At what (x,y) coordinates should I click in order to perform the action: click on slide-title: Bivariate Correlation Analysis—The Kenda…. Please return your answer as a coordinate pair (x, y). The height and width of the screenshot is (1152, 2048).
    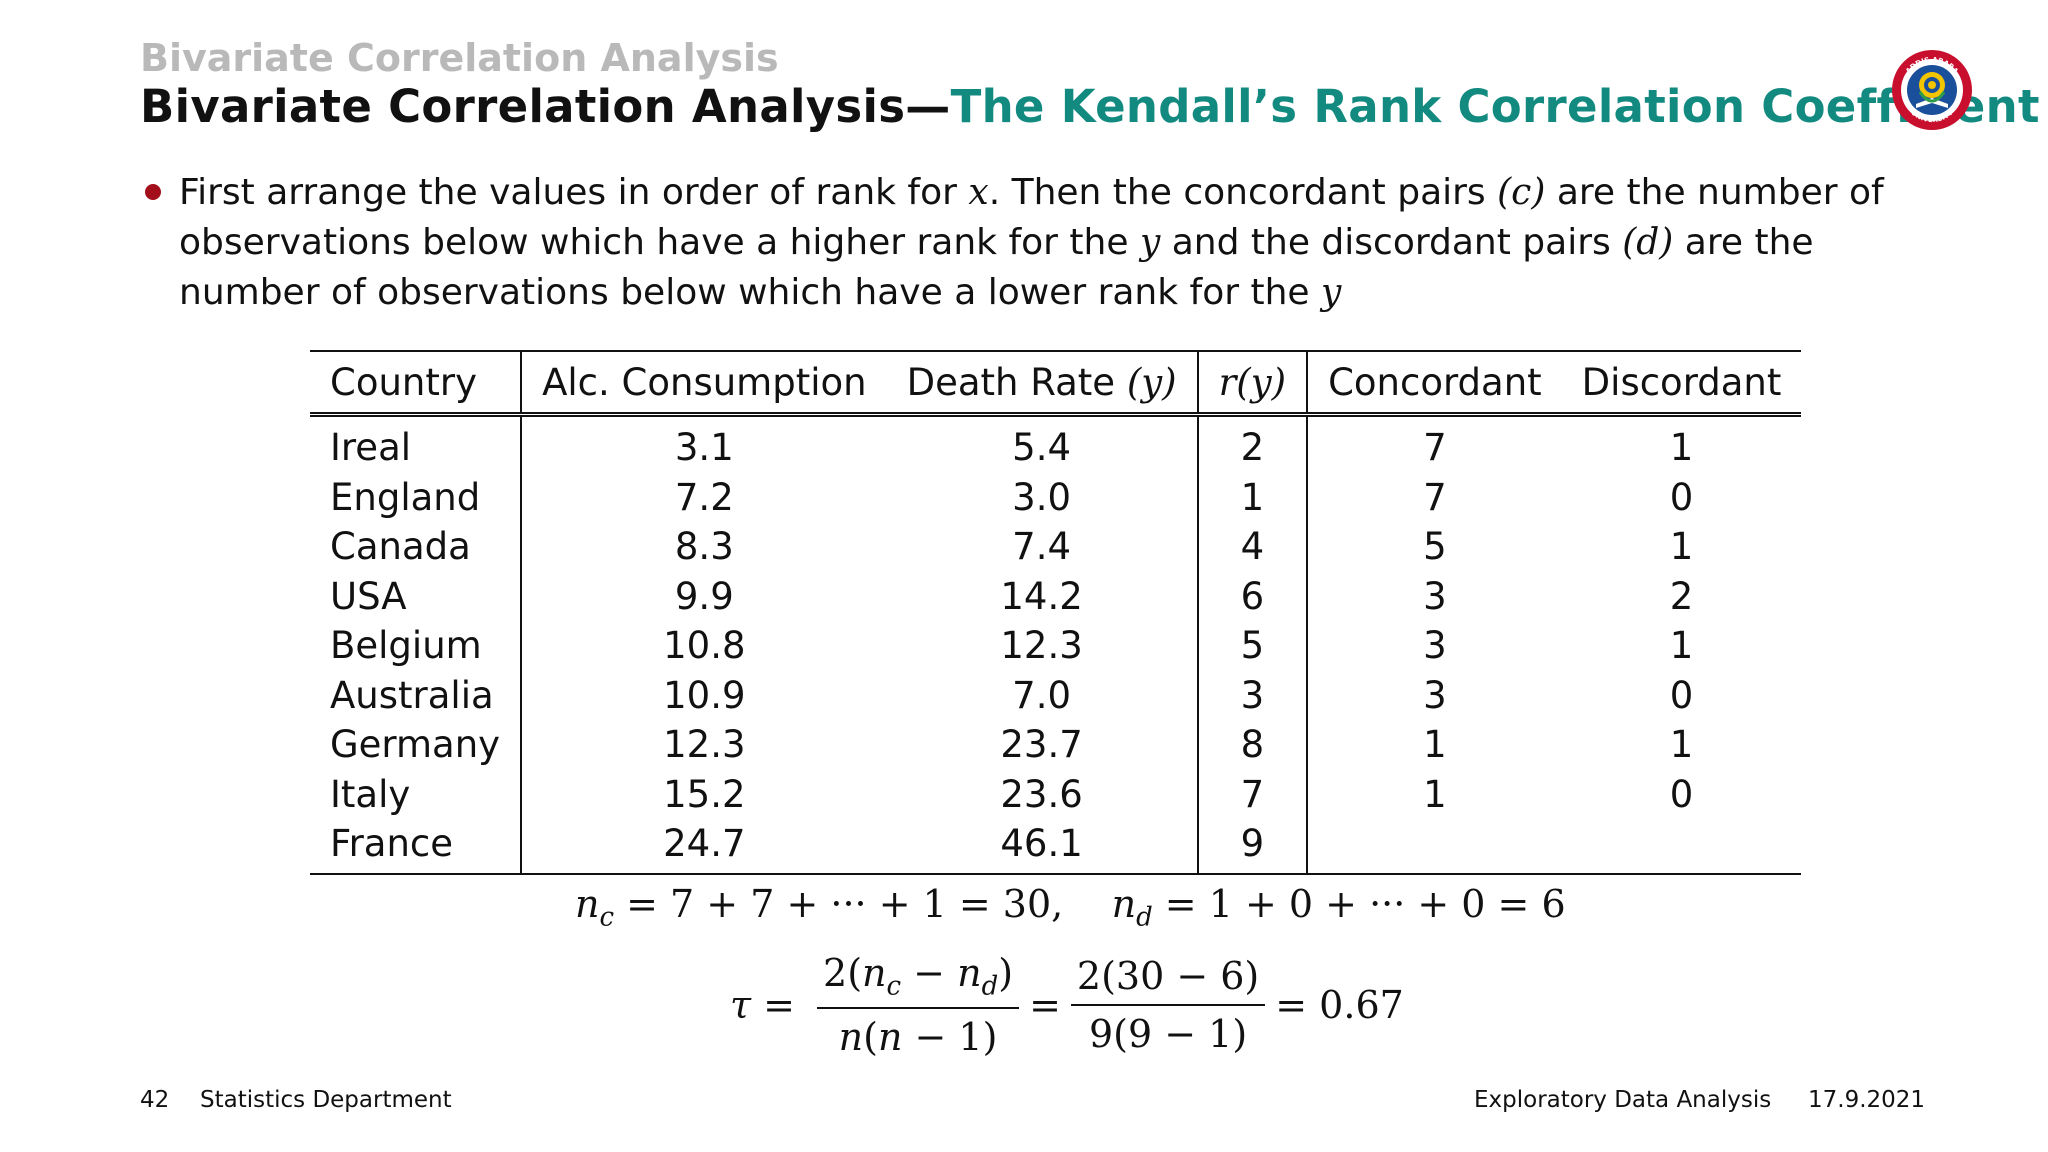
    Looking at the image, I should click on (1090, 106).